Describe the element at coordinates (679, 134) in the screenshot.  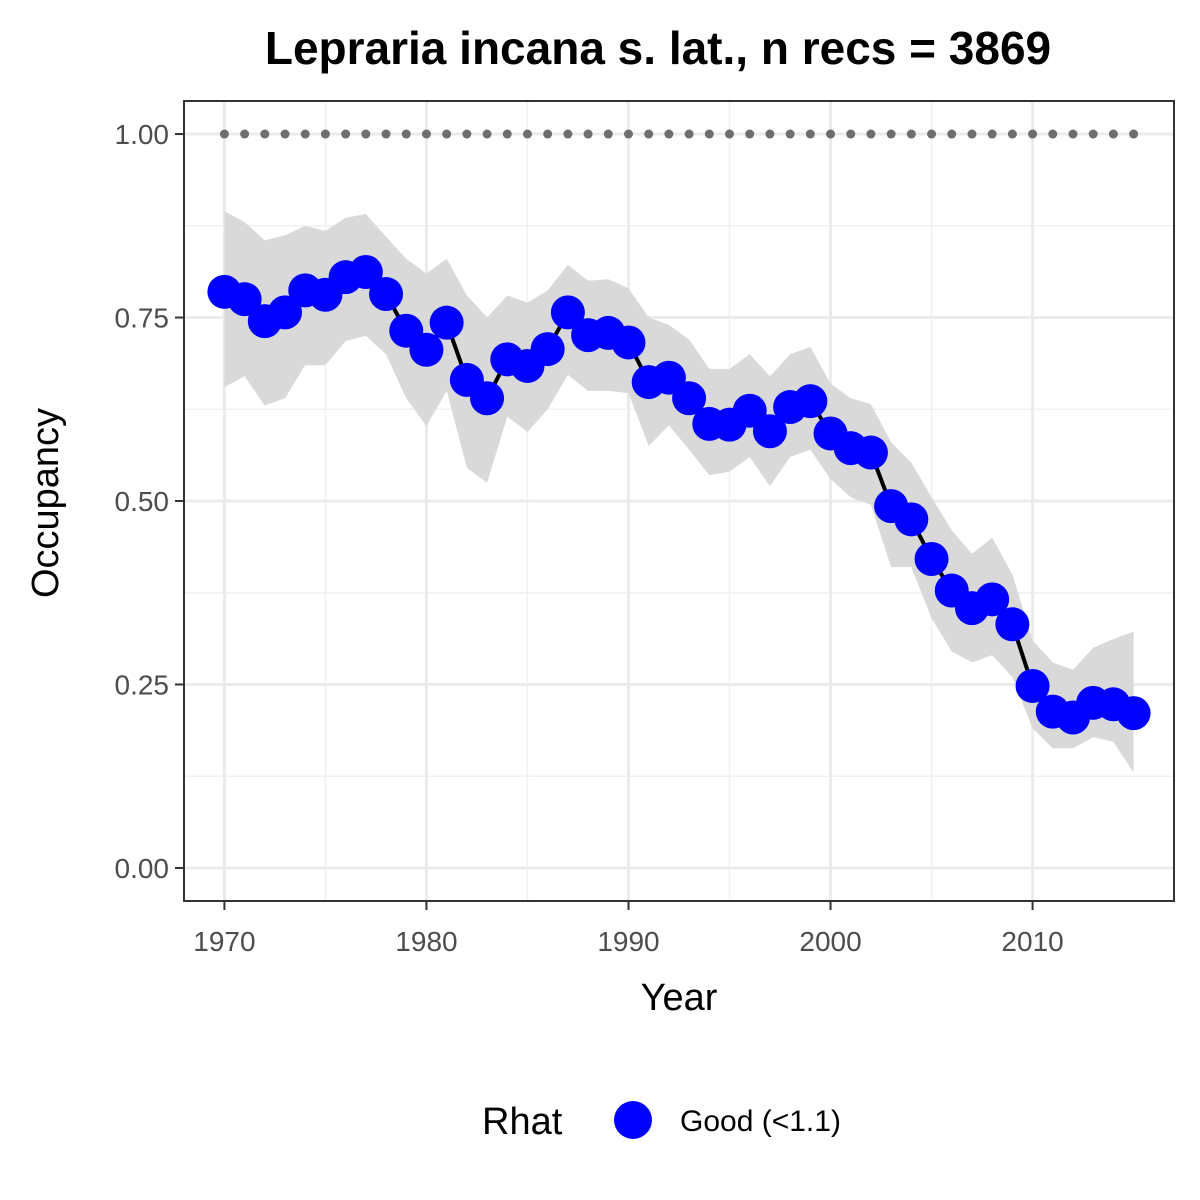
I see `reference-line-dots` at that location.